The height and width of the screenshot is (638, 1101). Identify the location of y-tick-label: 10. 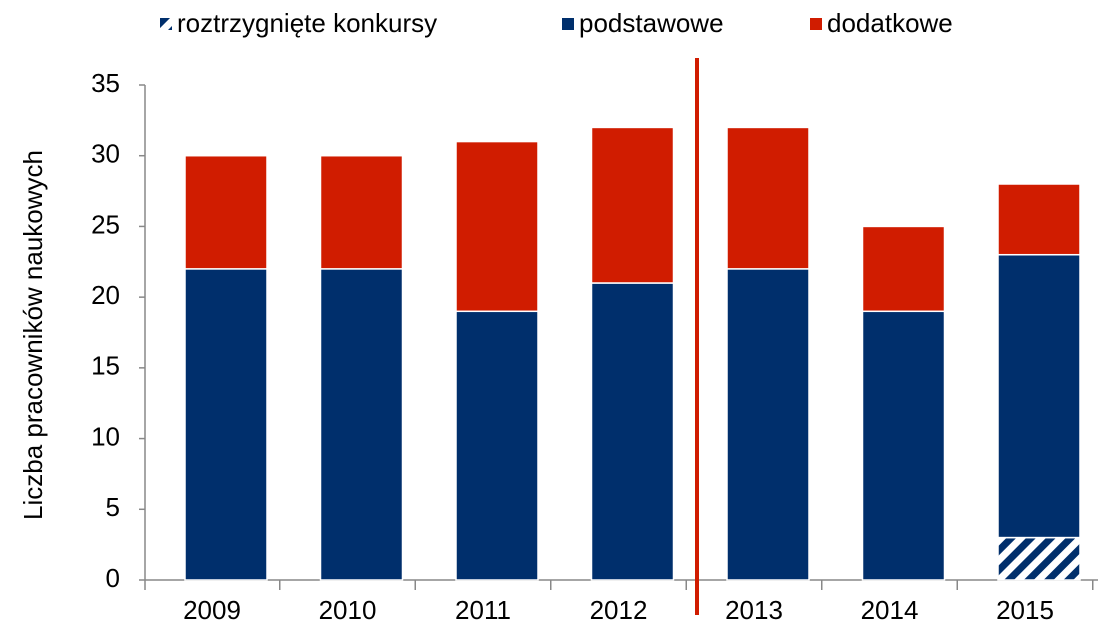
(105, 436).